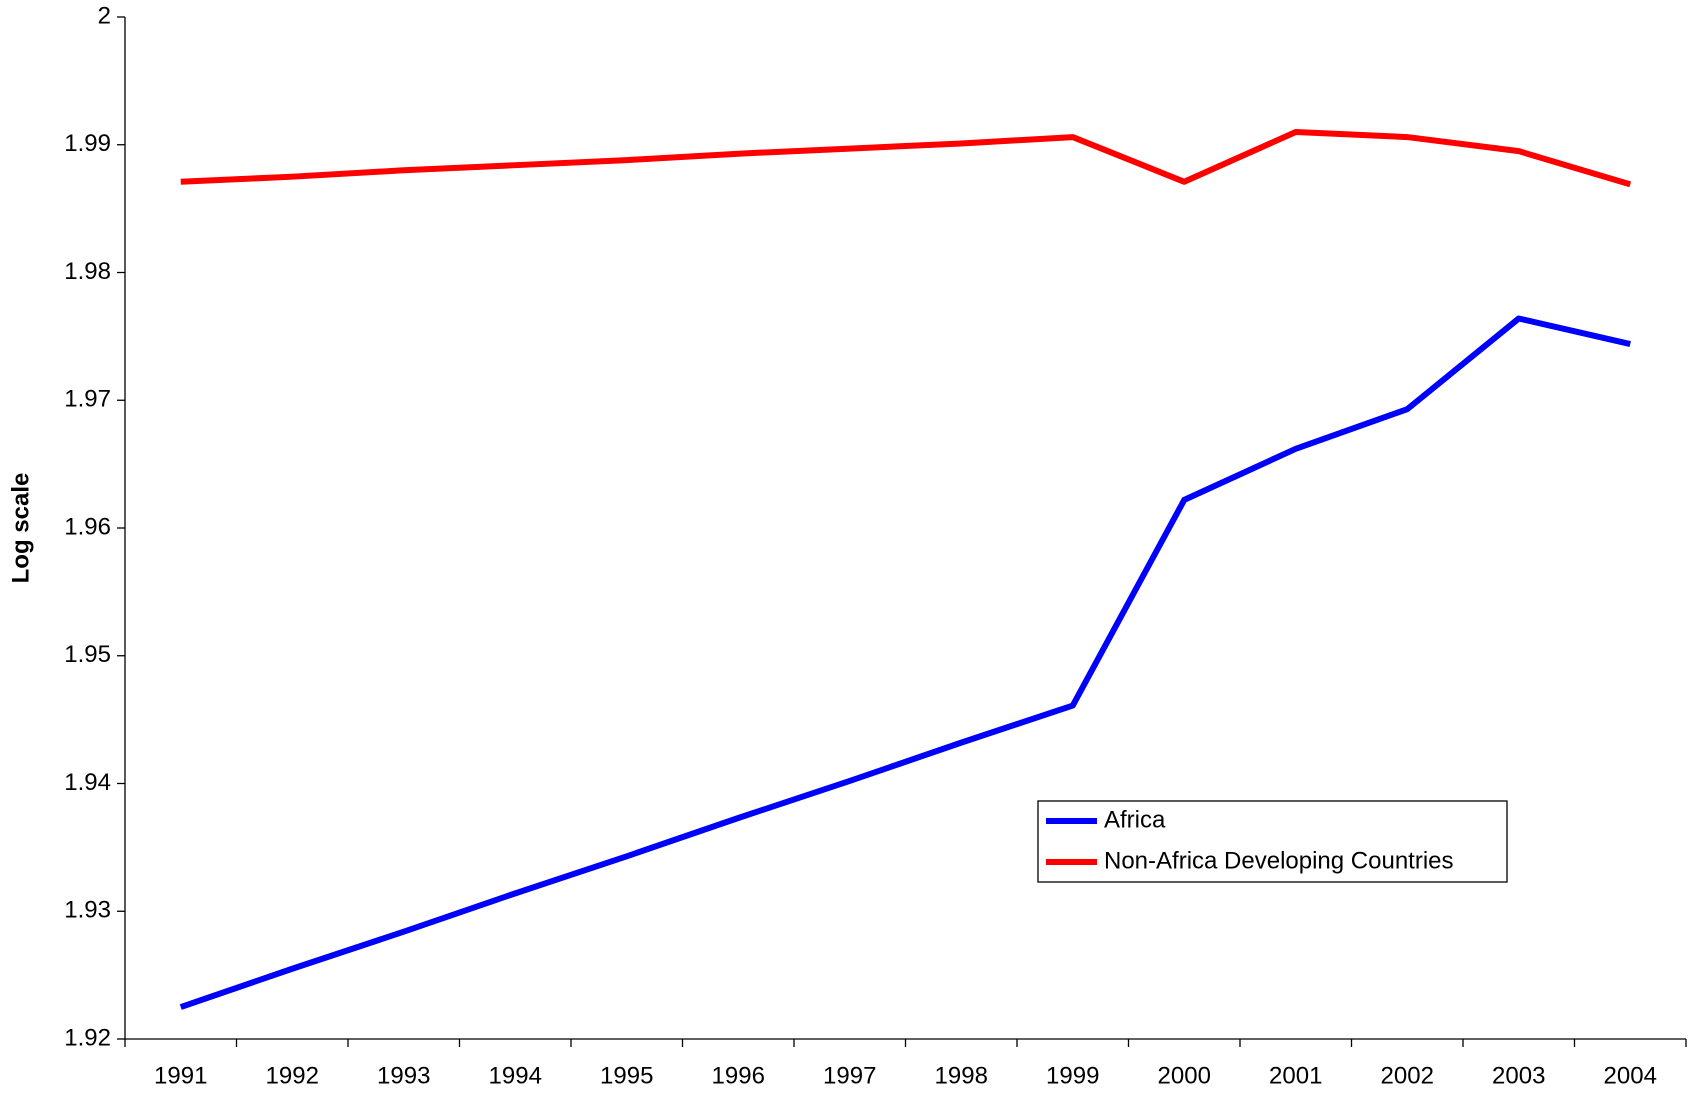 This screenshot has height=1096, width=1691. I want to click on x-tick-label: 1994, so click(515, 1075).